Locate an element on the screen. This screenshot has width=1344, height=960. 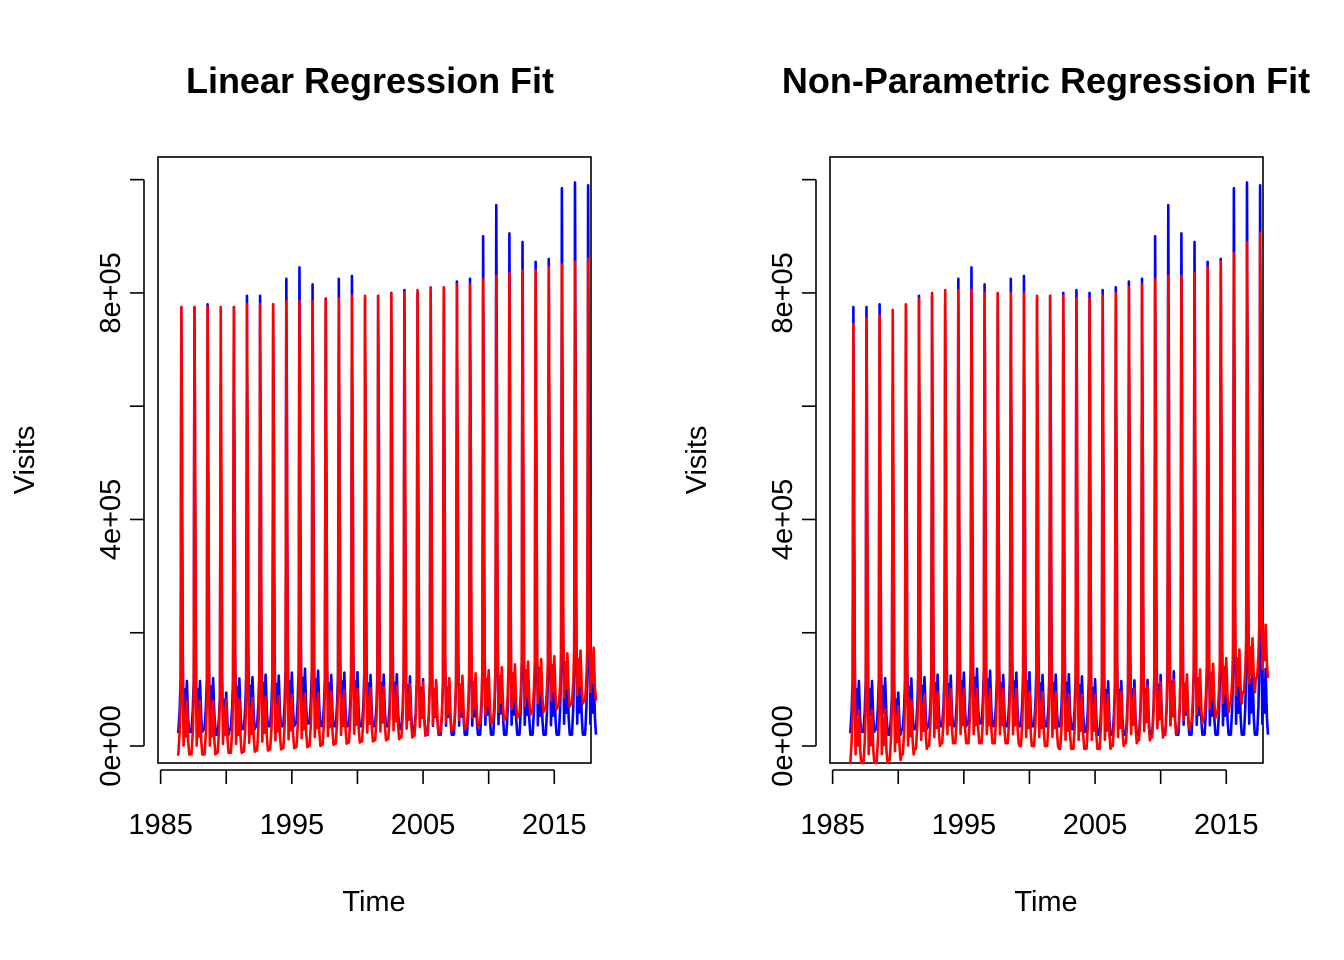
chart-title: Non-Parametric Regression Fit is located at coordinates (1046, 80).